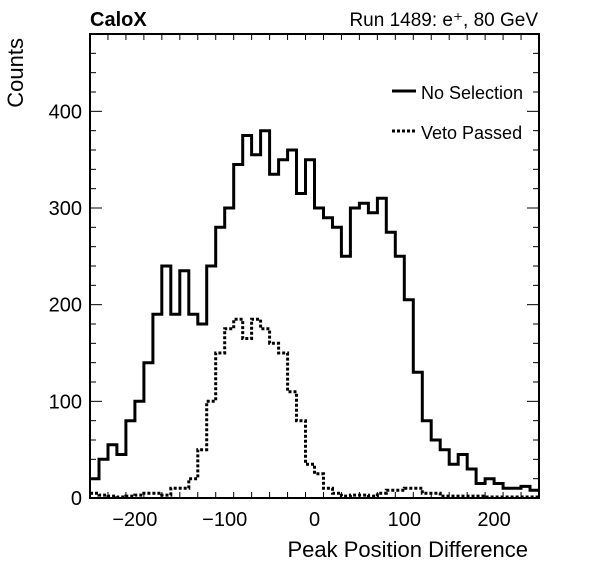  What do you see at coordinates (65, 112) in the screenshot?
I see `y-tick-label: 400` at bounding box center [65, 112].